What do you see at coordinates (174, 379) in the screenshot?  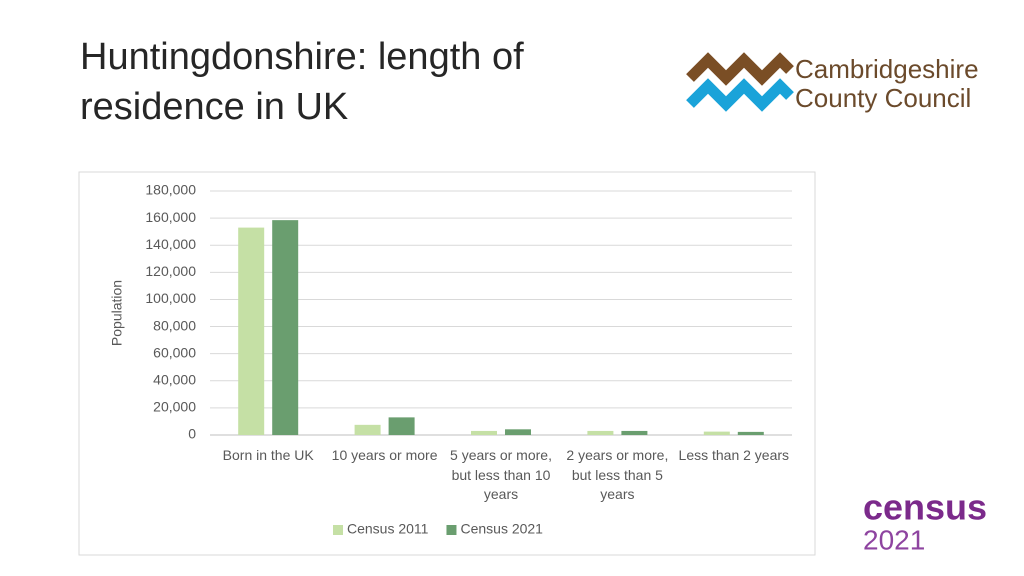 I see `y-tick-label: 40,000` at bounding box center [174, 379].